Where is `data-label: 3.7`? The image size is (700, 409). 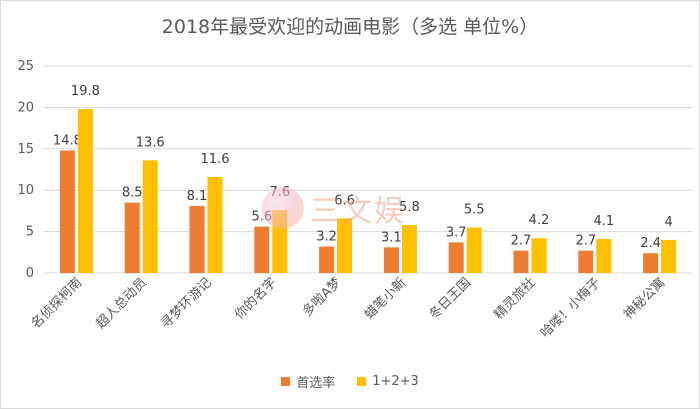 data-label: 3.7 is located at coordinates (456, 232).